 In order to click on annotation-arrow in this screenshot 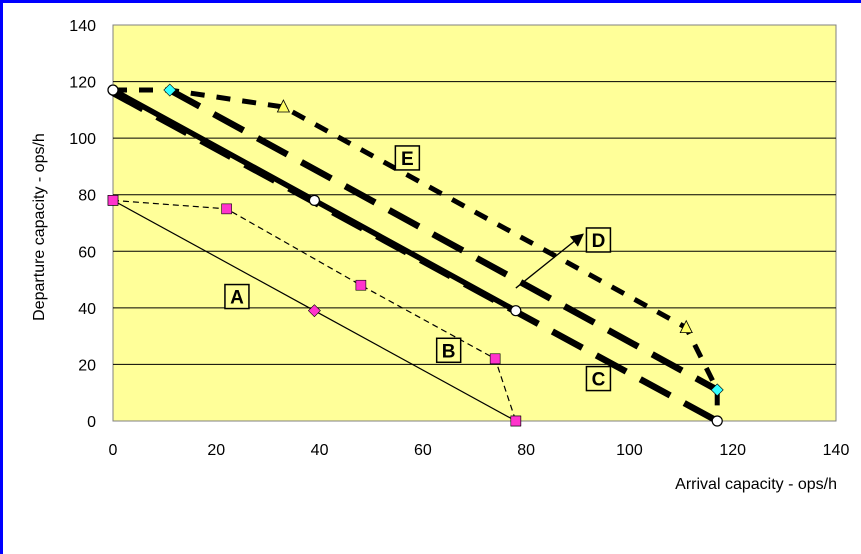, I will do `click(549, 261)`.